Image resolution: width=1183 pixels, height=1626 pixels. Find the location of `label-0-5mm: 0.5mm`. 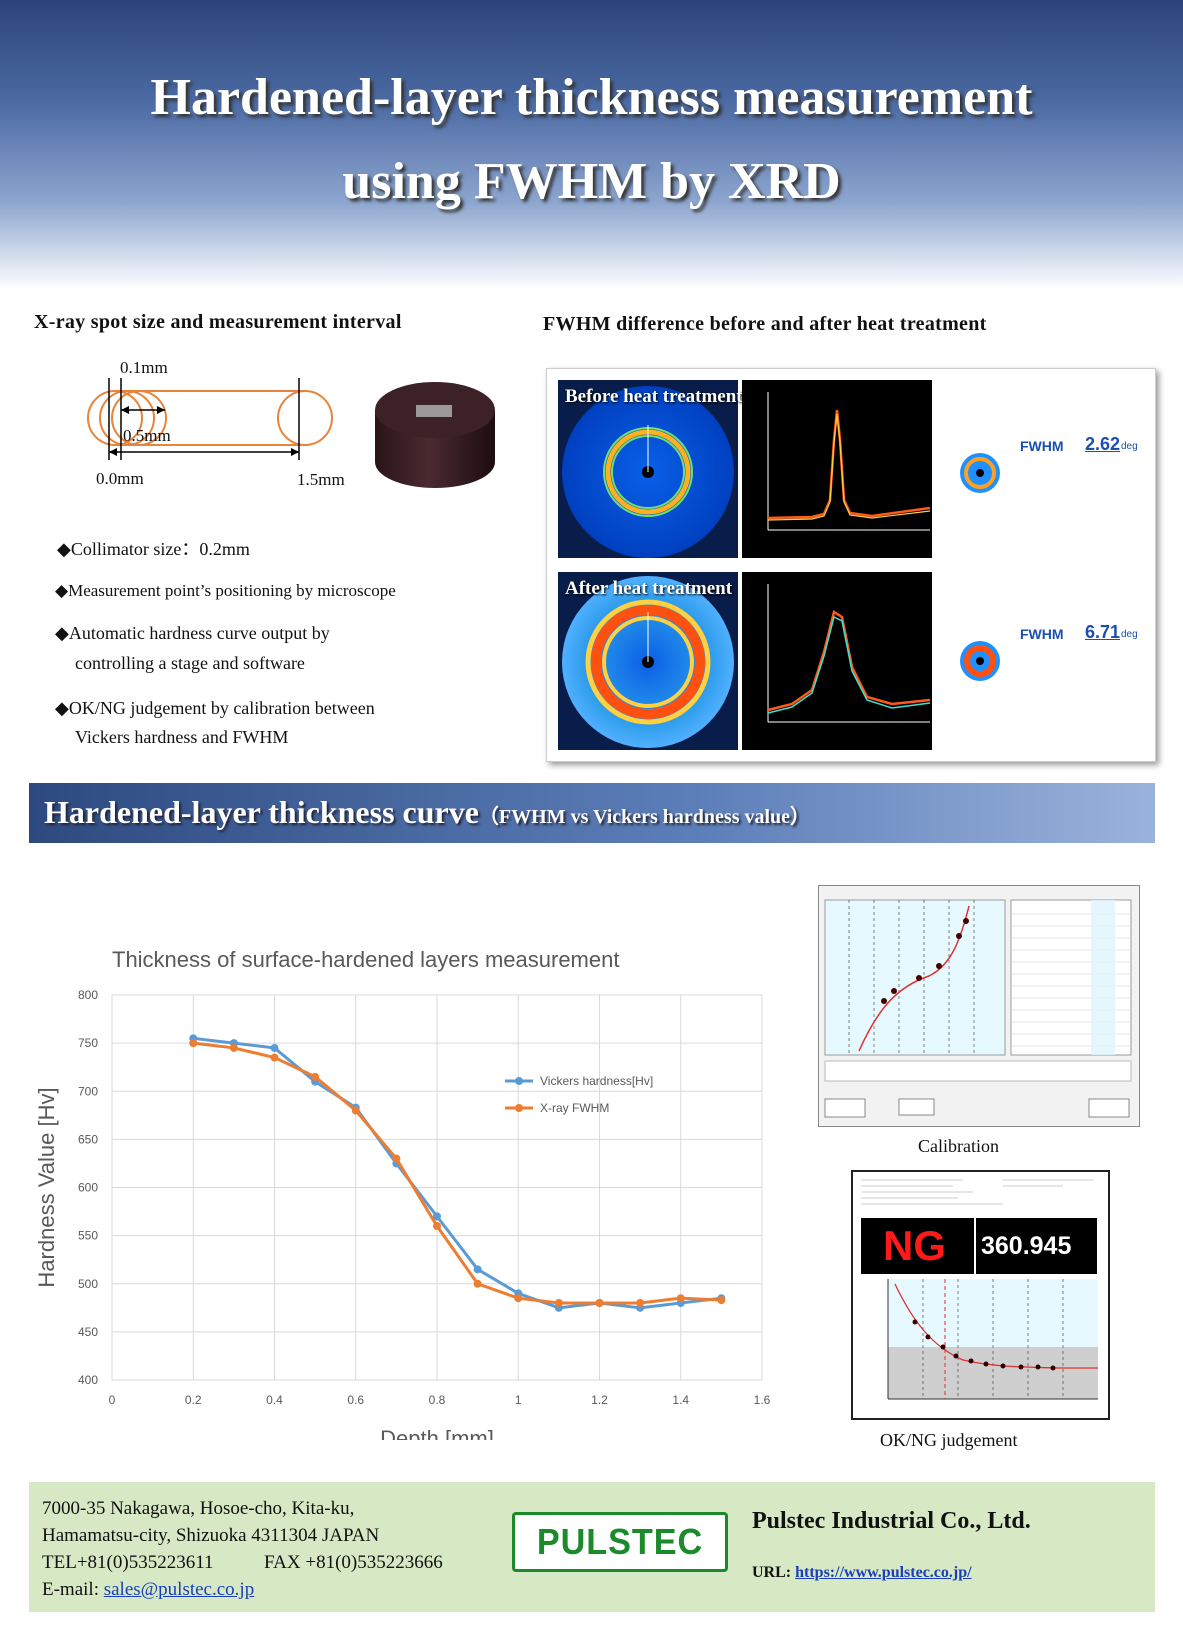

label-0-5mm: 0.5mm is located at coordinates (147, 435).